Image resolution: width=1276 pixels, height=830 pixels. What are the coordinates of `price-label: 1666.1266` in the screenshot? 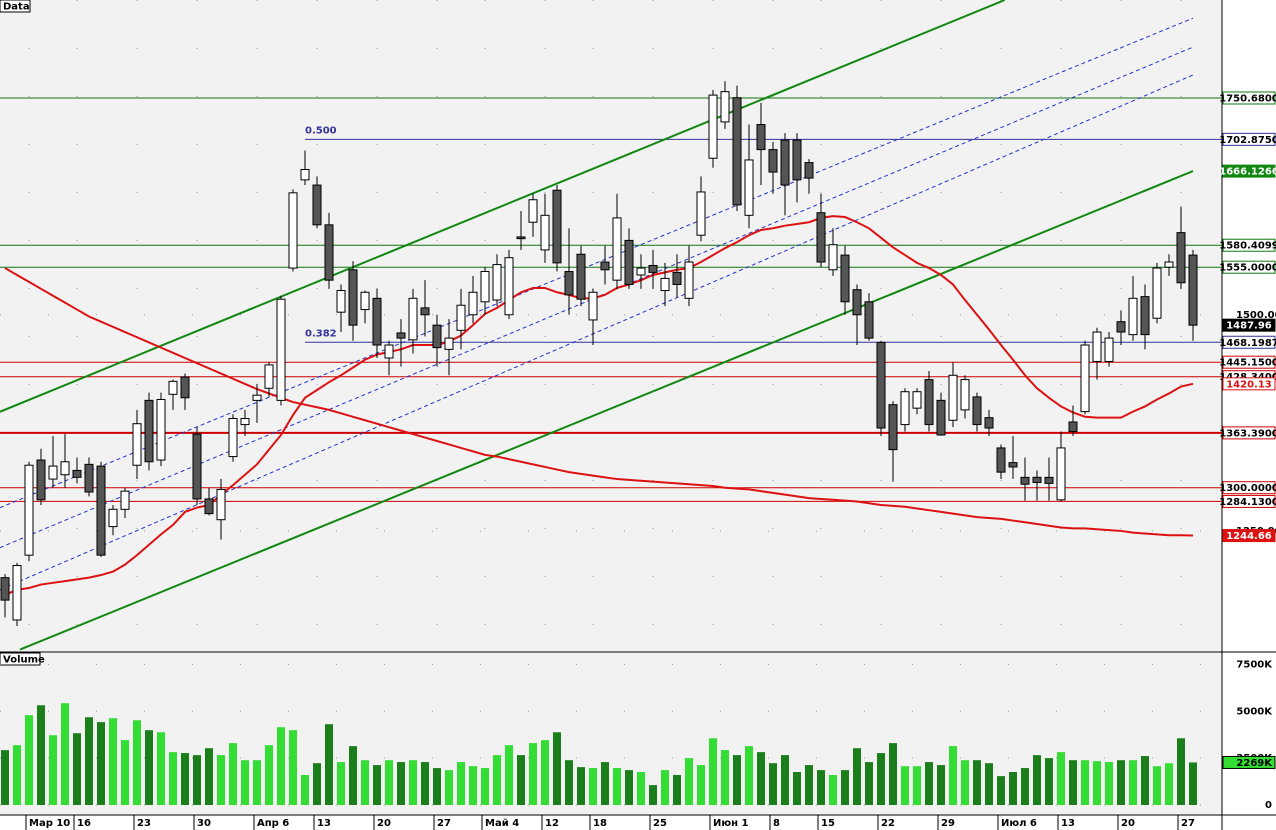 It's located at (1247, 172).